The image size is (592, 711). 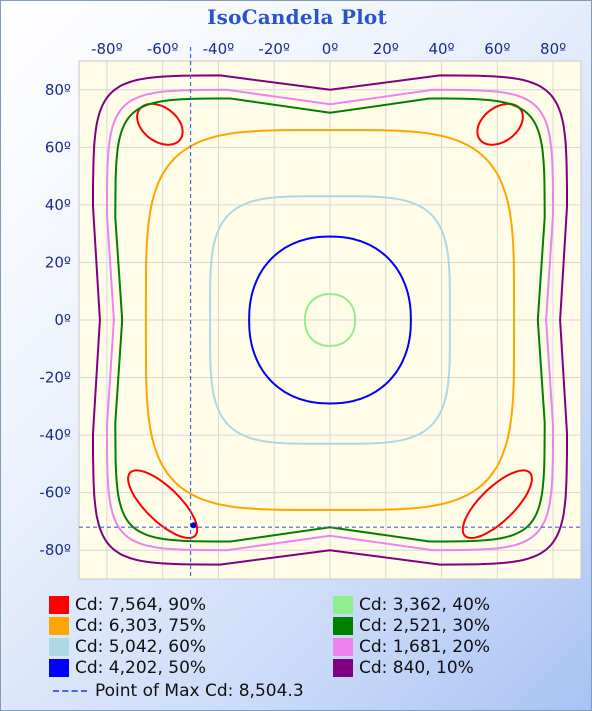 What do you see at coordinates (58, 262) in the screenshot?
I see `y-tick-label: 20º` at bounding box center [58, 262].